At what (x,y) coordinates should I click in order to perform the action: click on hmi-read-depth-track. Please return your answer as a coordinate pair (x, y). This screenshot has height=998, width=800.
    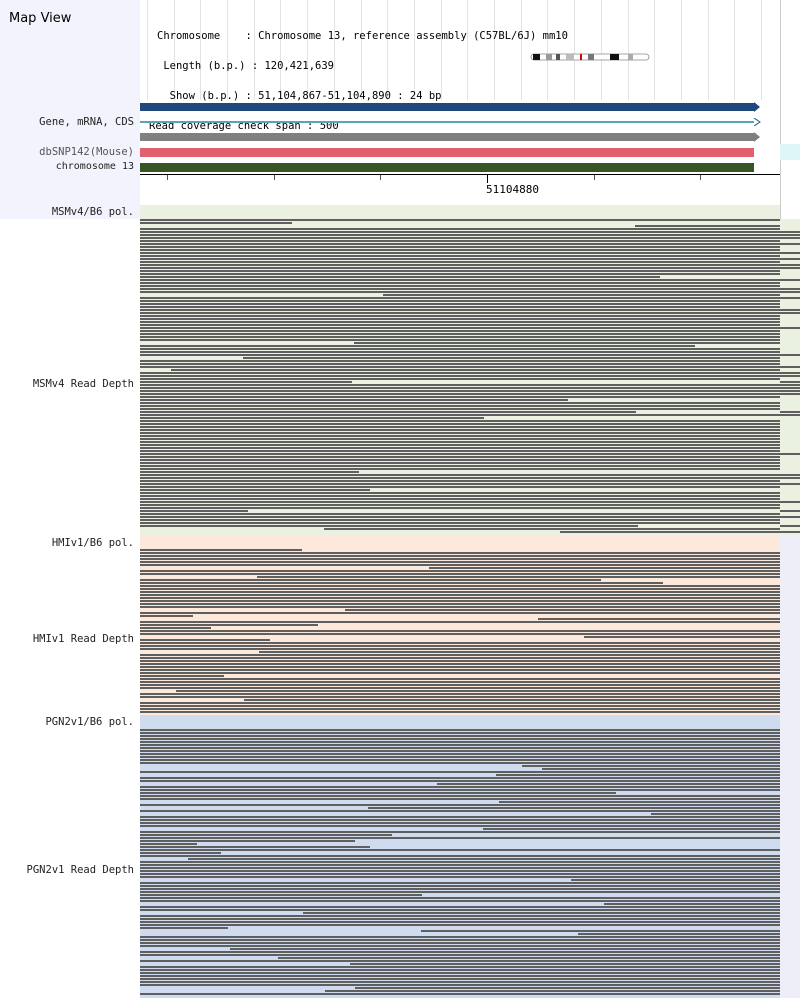
    Looking at the image, I should click on (470, 632).